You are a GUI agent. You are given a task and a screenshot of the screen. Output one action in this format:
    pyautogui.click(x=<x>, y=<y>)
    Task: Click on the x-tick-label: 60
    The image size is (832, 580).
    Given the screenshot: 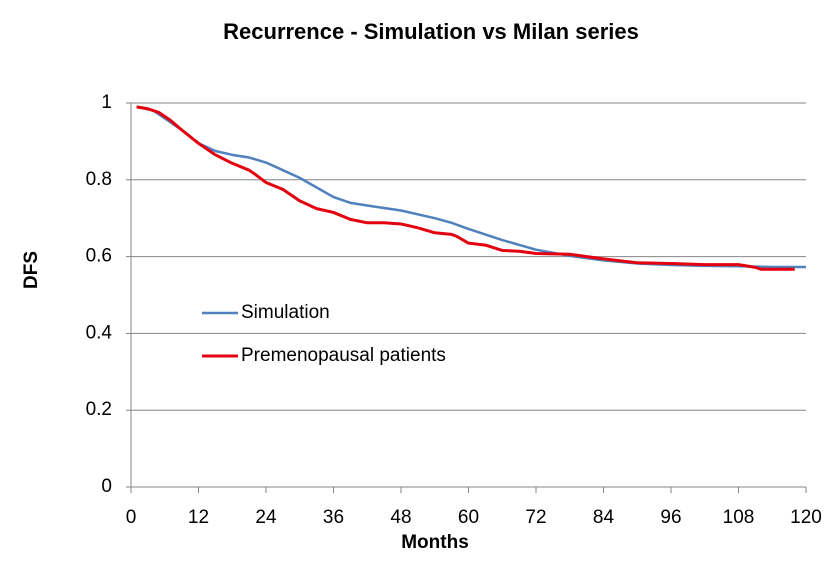 What is the action you would take?
    pyautogui.click(x=468, y=517)
    